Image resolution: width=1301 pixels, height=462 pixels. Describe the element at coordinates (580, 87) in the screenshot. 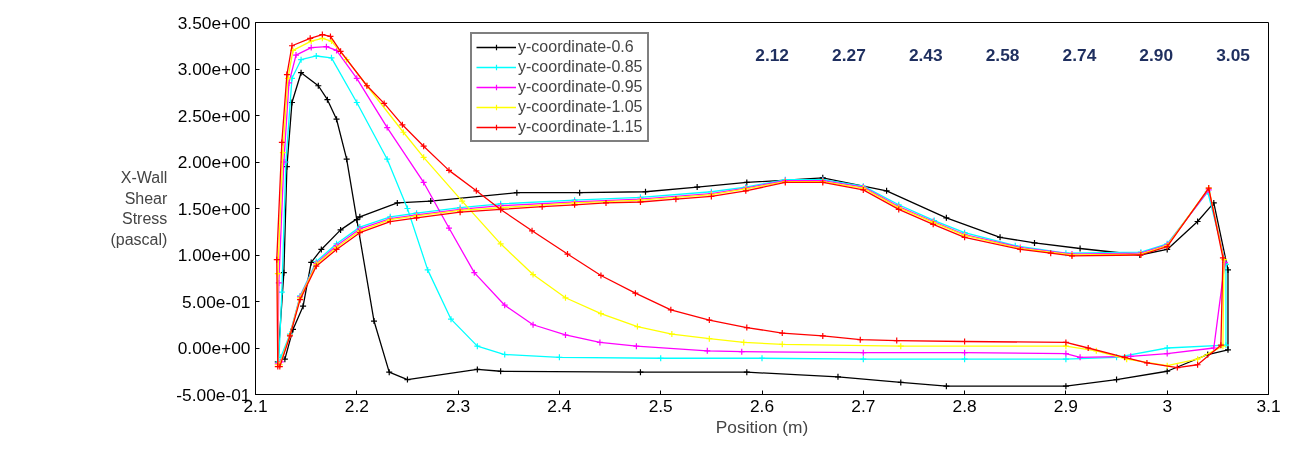

I see `legend-label: y-coordinate-0.95` at that location.